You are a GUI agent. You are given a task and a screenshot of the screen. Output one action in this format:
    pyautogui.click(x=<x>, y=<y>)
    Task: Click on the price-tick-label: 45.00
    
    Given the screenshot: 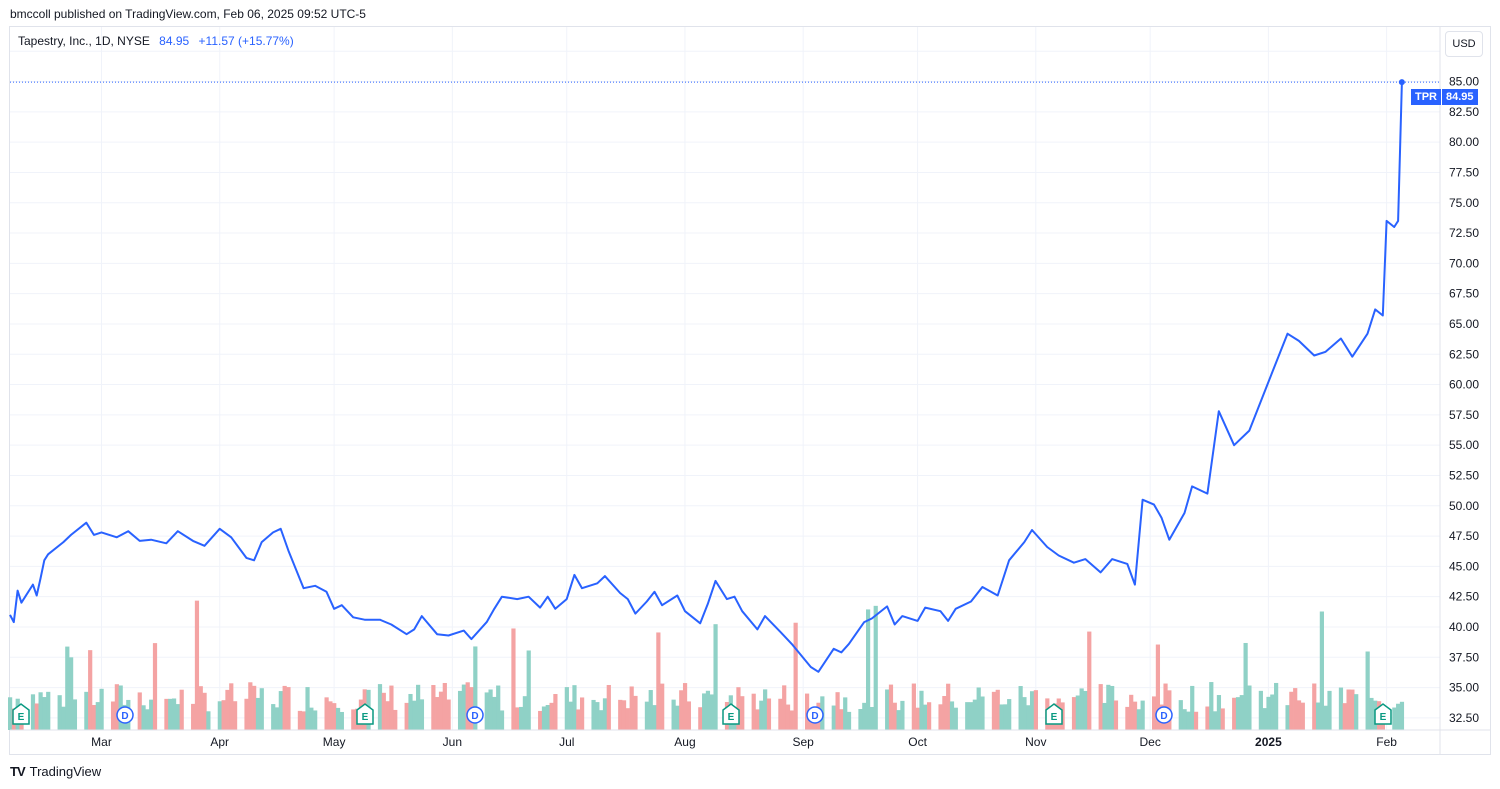 What is the action you would take?
    pyautogui.click(x=1464, y=566)
    